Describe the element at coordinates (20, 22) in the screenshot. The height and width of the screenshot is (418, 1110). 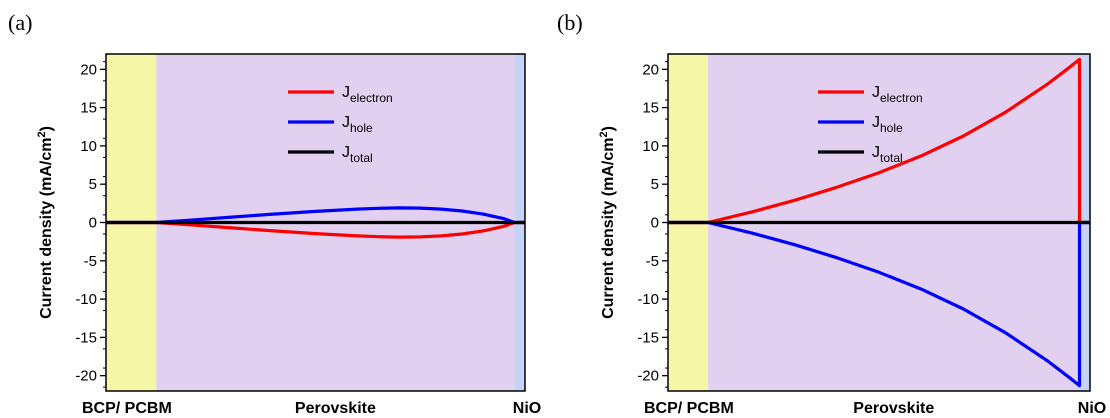
I see `panel-label: (a)` at that location.